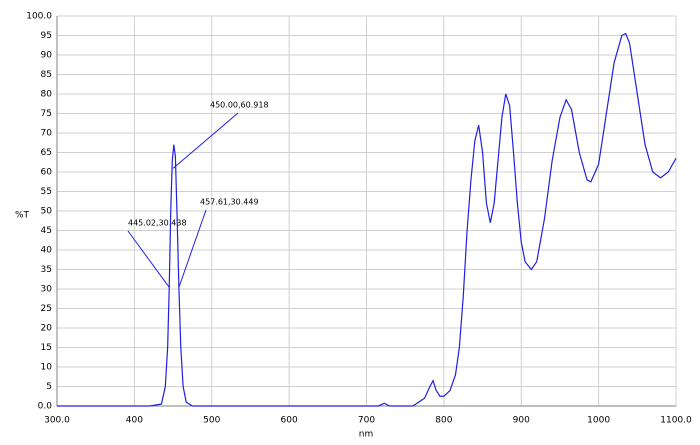 The width and height of the screenshot is (700, 445). What do you see at coordinates (46, 270) in the screenshot?
I see `y-tick-label: 35` at bounding box center [46, 270].